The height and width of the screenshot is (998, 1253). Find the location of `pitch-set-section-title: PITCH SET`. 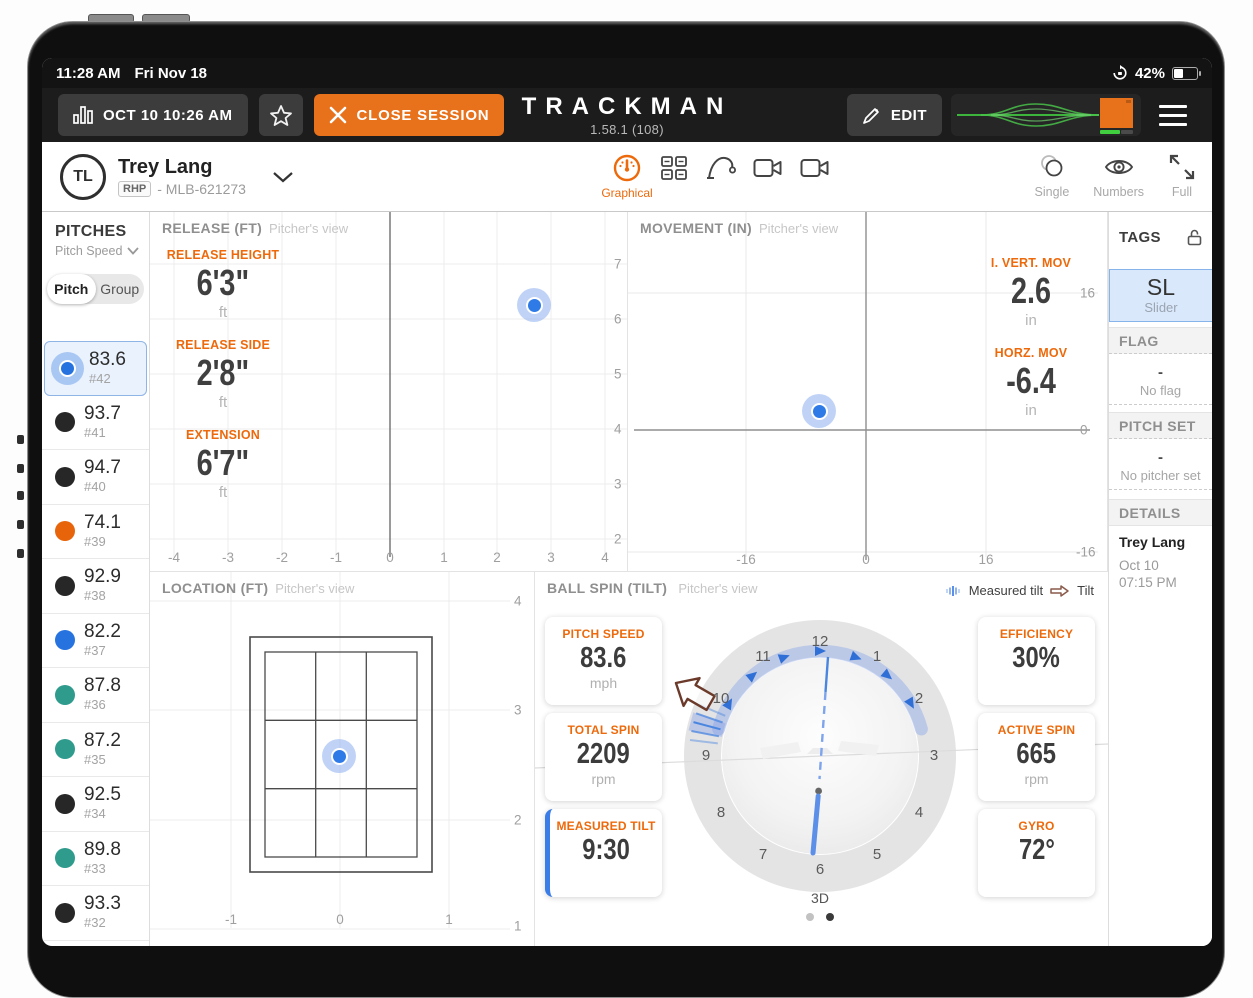

pitch-set-section-title: PITCH SET is located at coordinates (1160, 425).